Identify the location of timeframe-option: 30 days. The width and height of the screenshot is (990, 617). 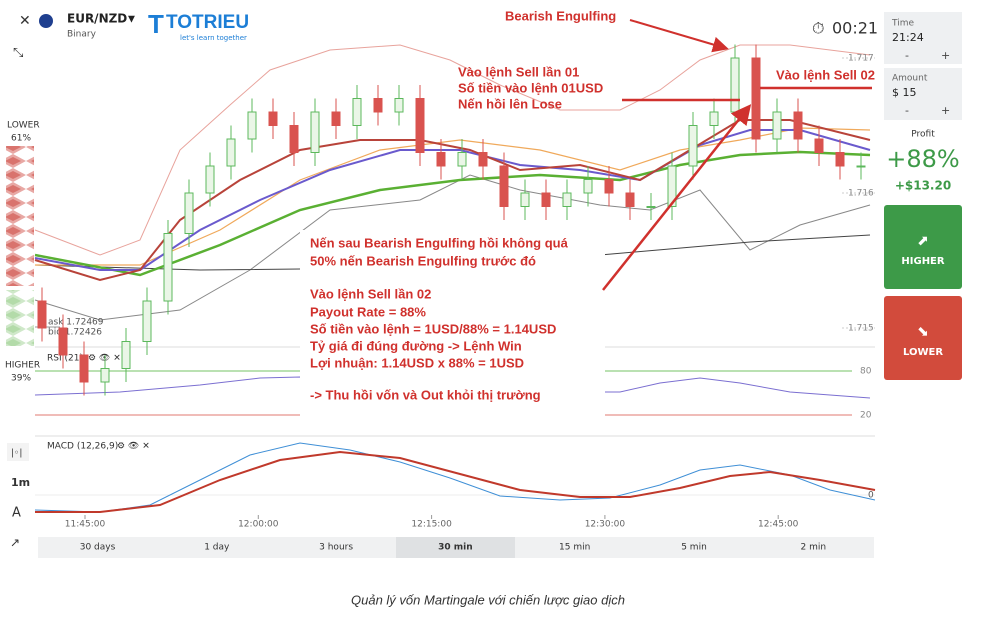
(98, 548).